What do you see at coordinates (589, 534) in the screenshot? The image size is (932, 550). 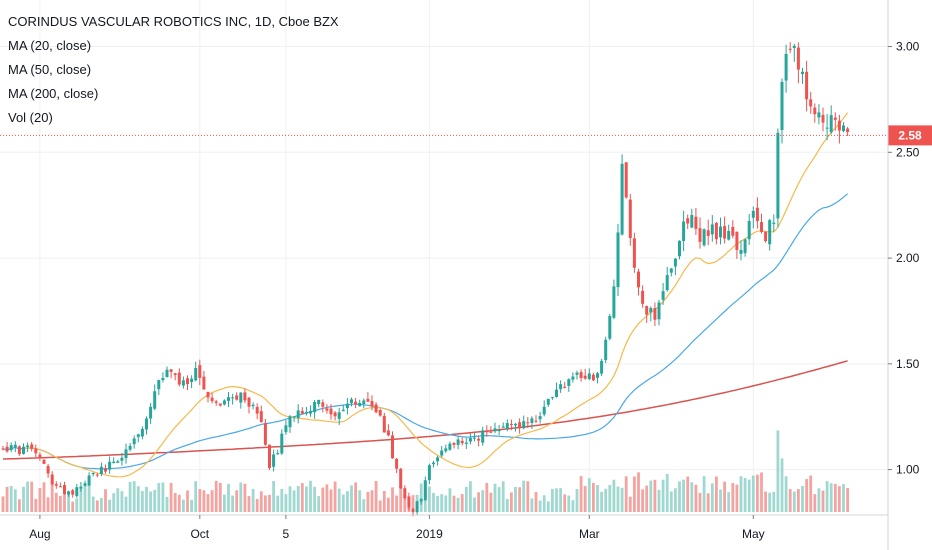 I see `x-tick-label-4: Mar` at bounding box center [589, 534].